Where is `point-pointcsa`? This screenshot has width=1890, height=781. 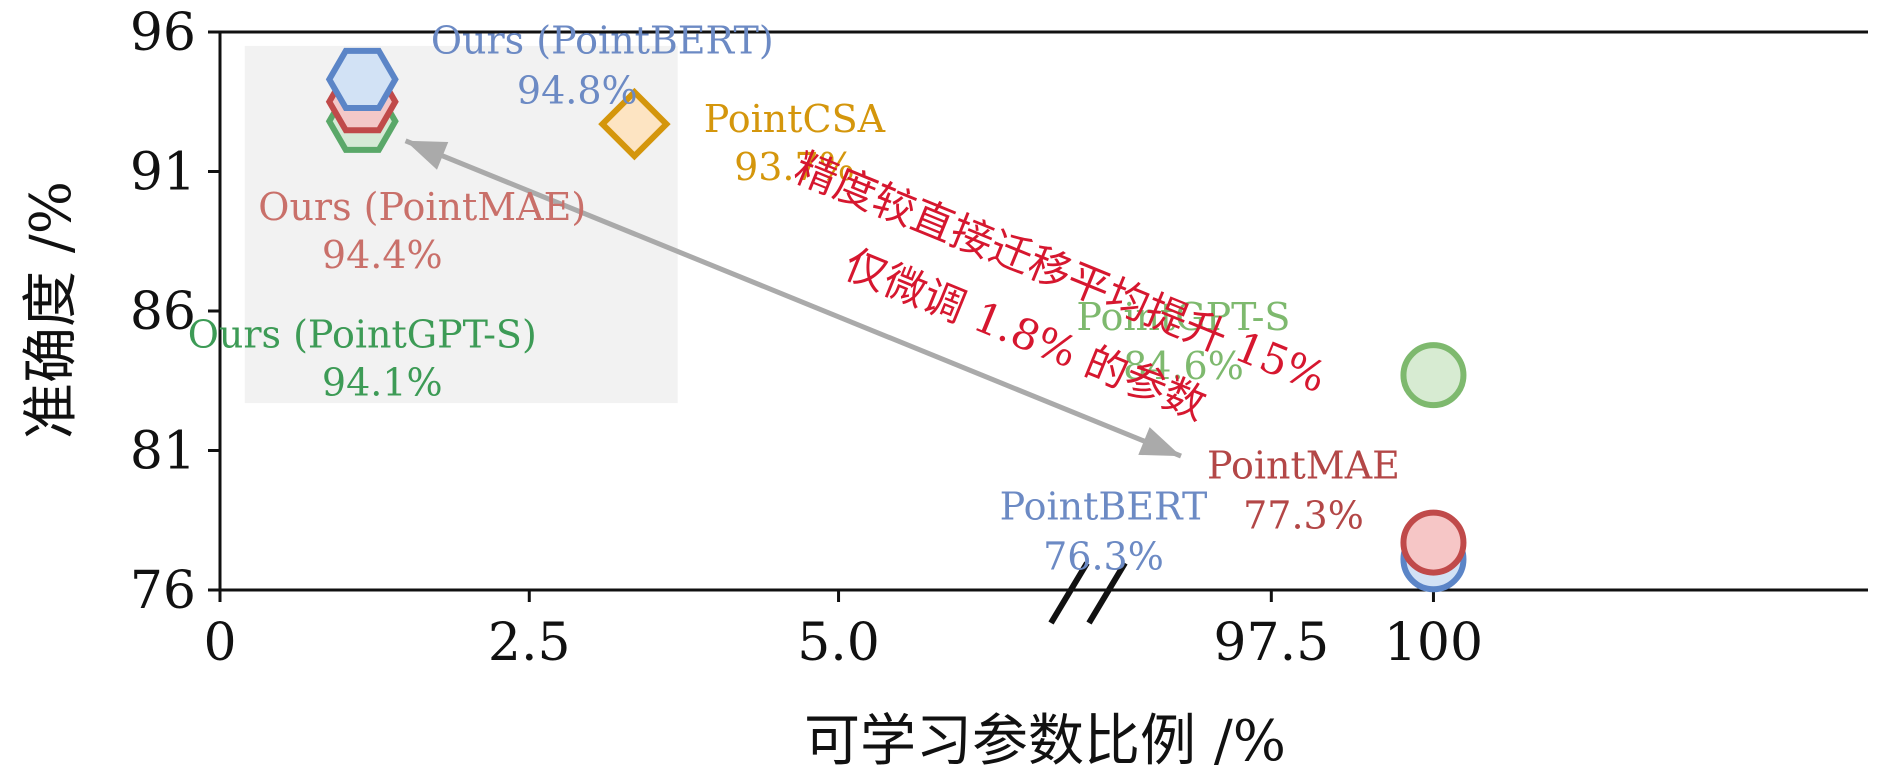 point-pointcsa is located at coordinates (634, 124).